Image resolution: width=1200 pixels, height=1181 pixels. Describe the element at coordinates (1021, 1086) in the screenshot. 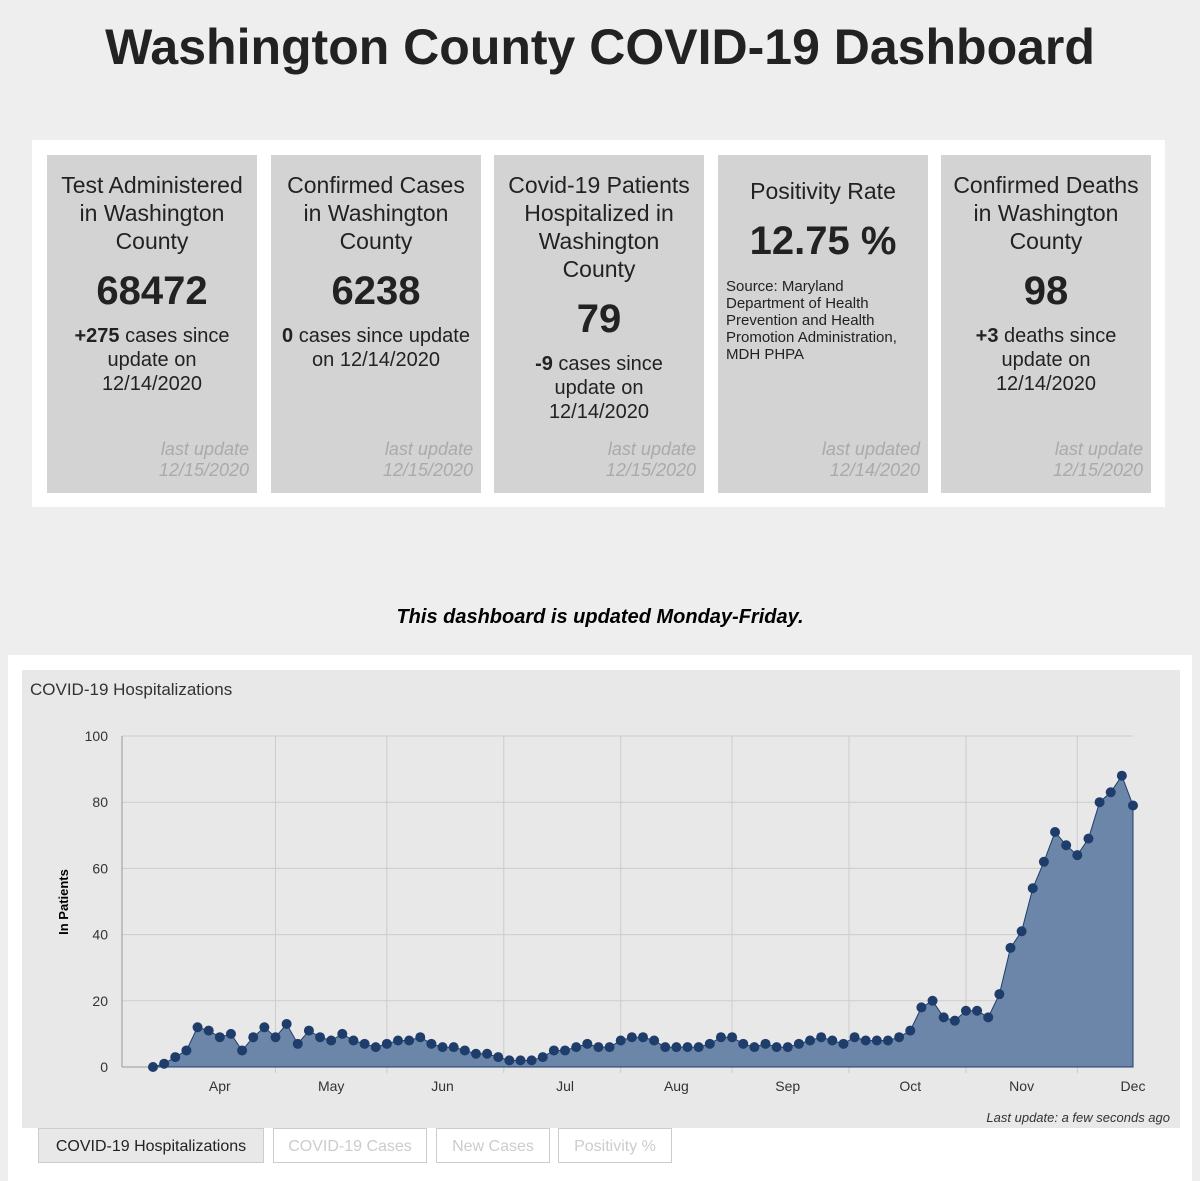

I see `x-tick-label: Nov` at that location.